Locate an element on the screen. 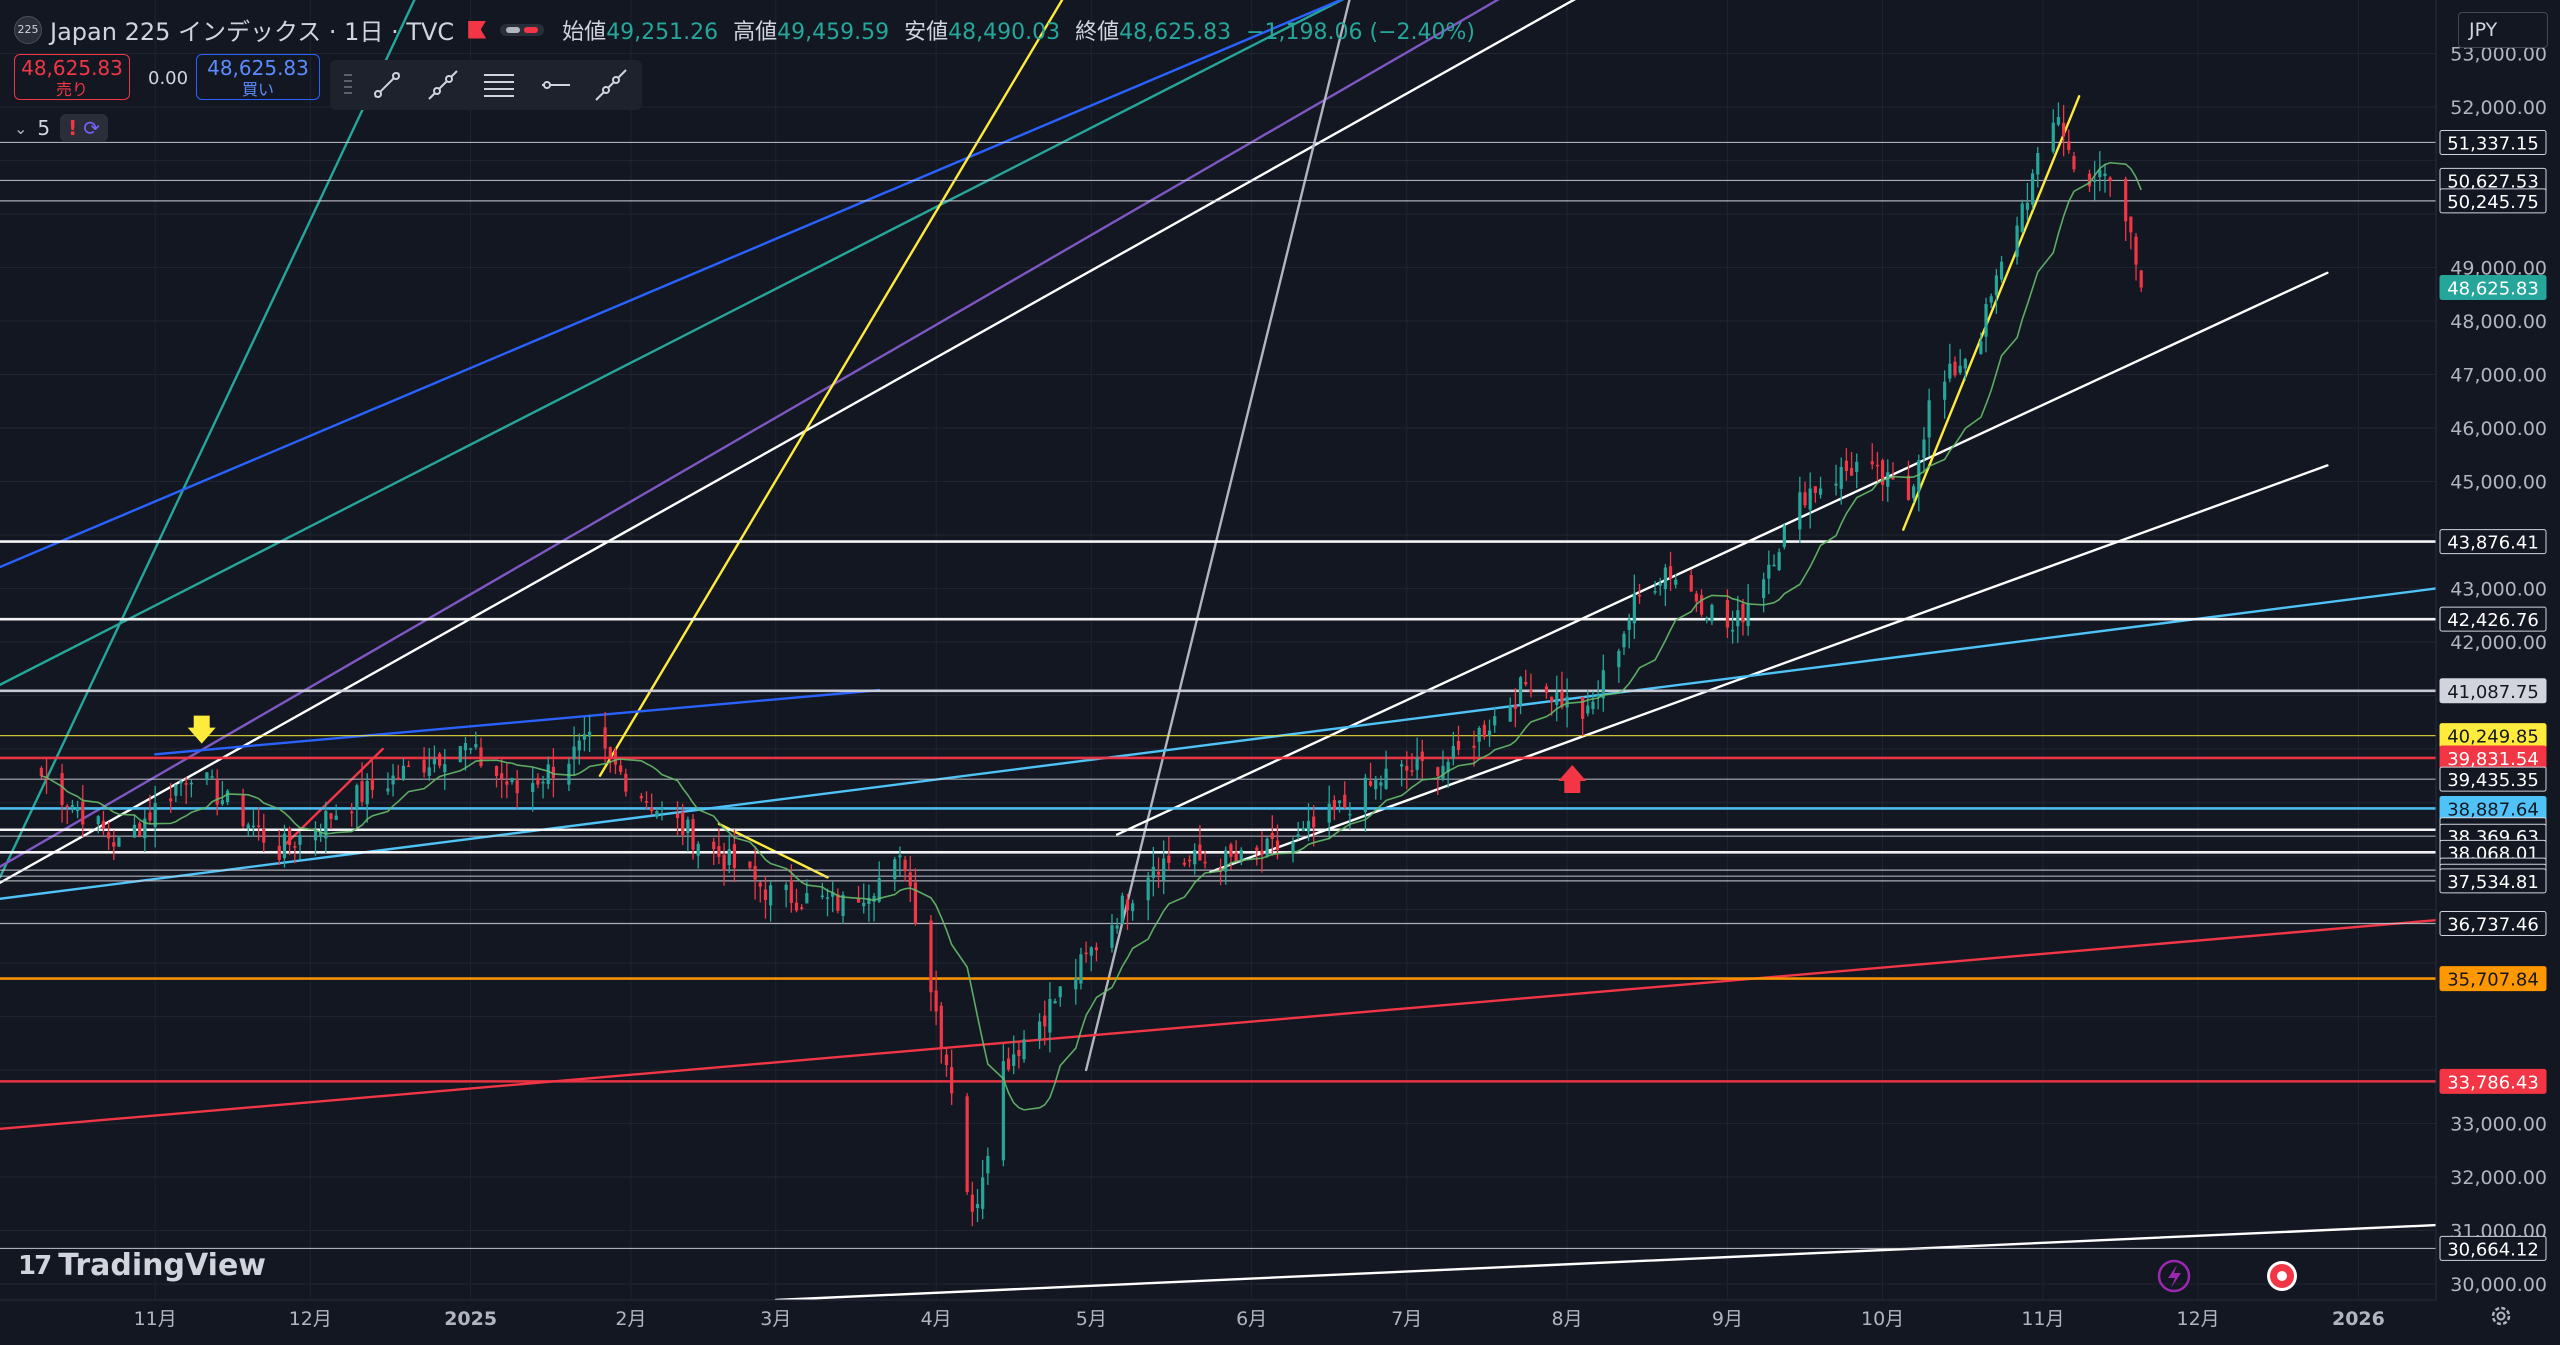  indicator-status: ! ⟳ is located at coordinates (84, 128).